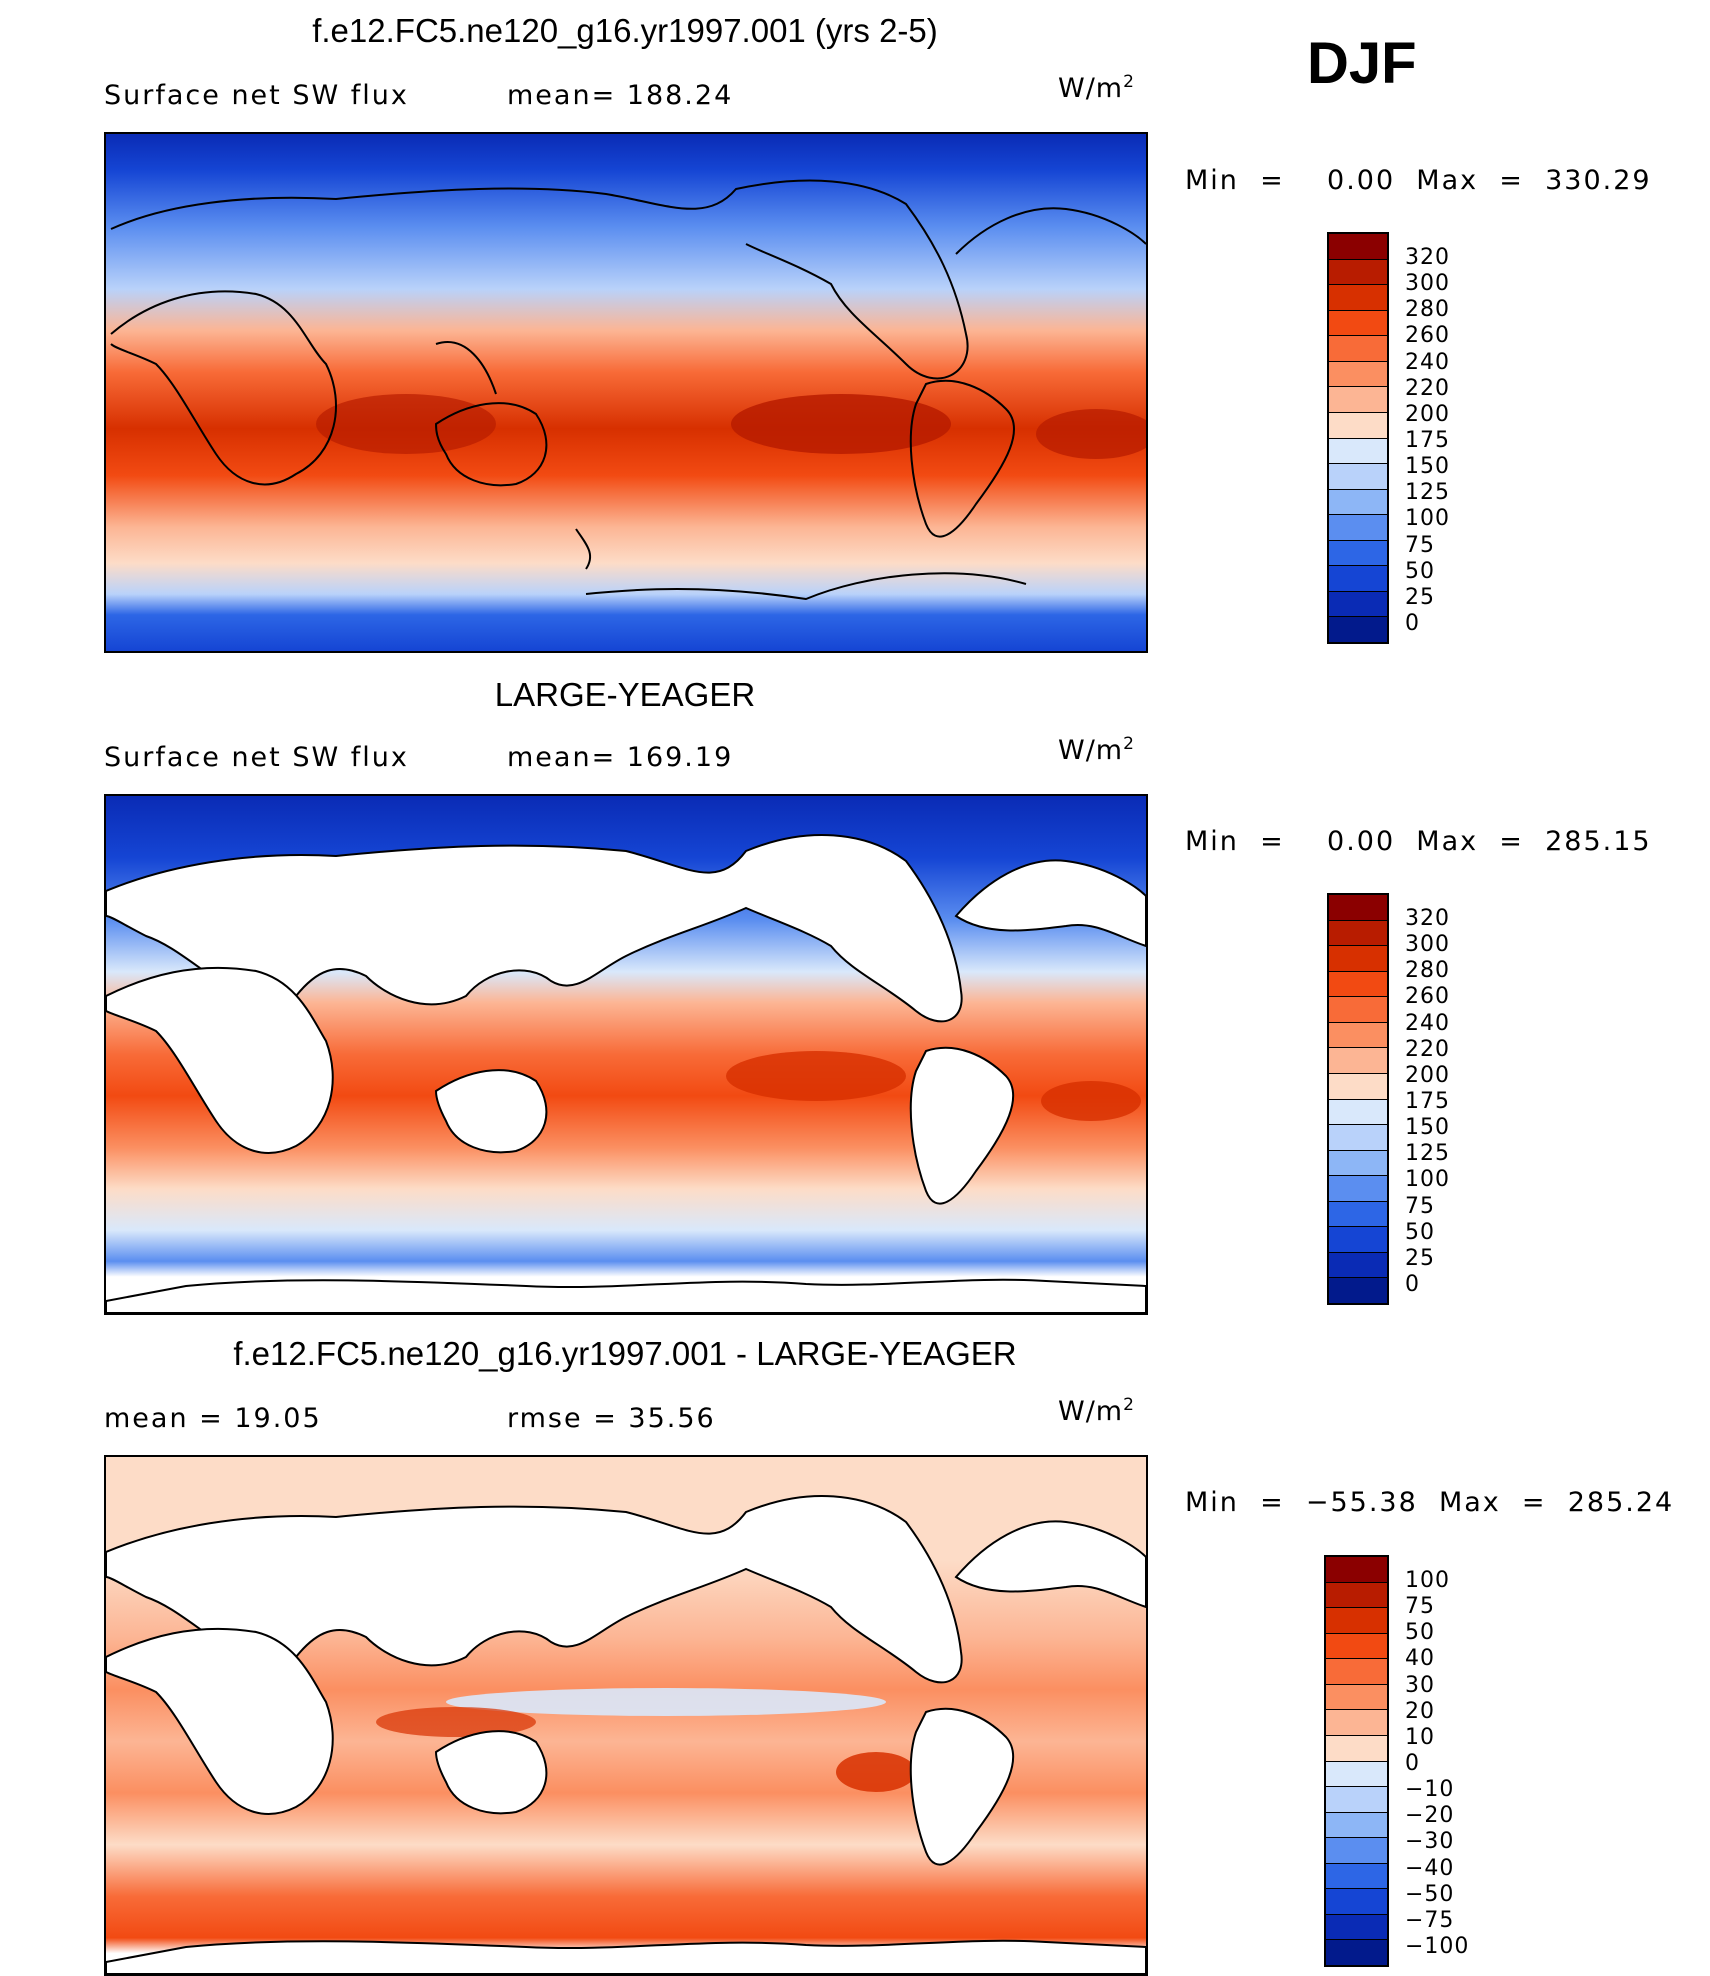  I want to click on panel-2-minmax: Min = 0.00 Max = 285.15, so click(1418, 841).